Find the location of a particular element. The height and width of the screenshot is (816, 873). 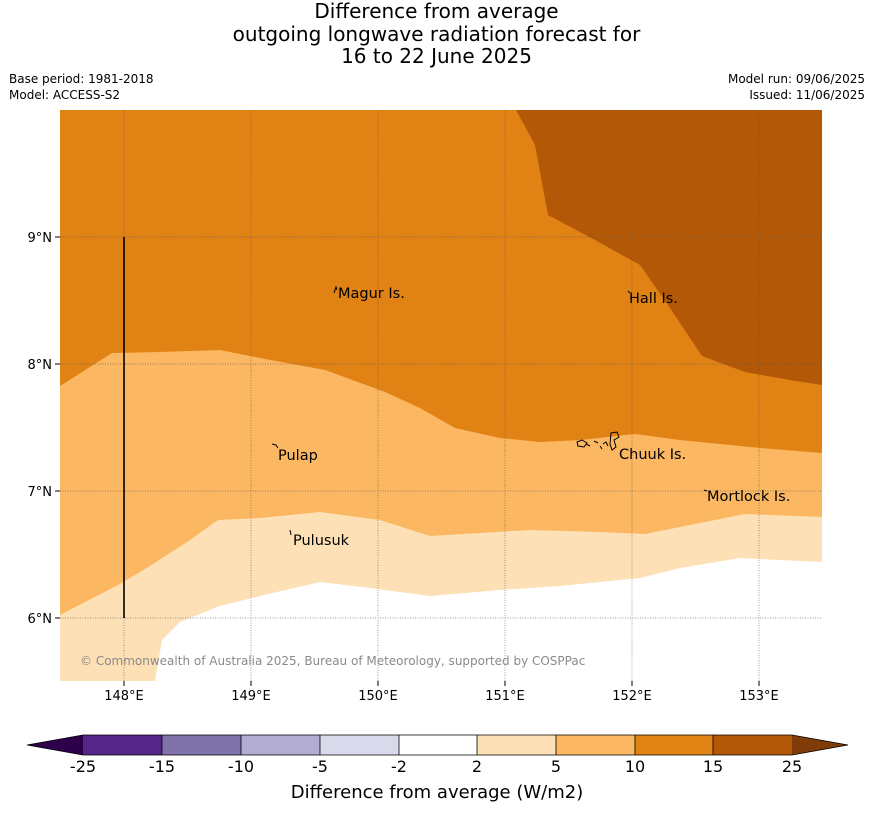

pulusuk-island-shape is located at coordinates (290, 532).